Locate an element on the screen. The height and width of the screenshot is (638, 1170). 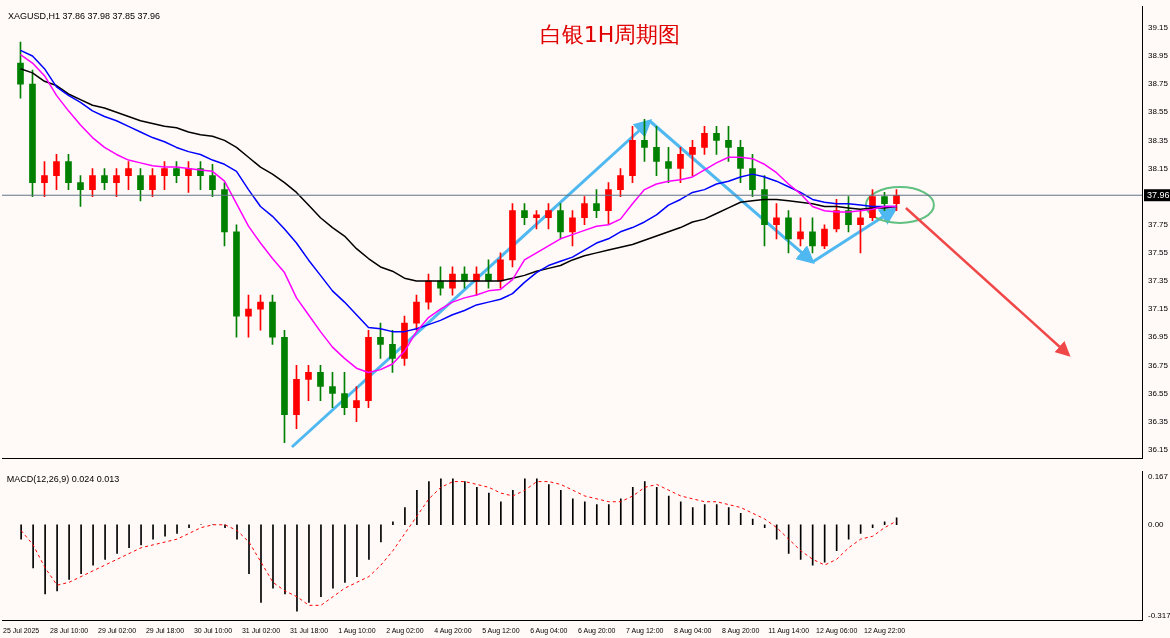
y-tick-label: 36.55 is located at coordinates (1158, 393).